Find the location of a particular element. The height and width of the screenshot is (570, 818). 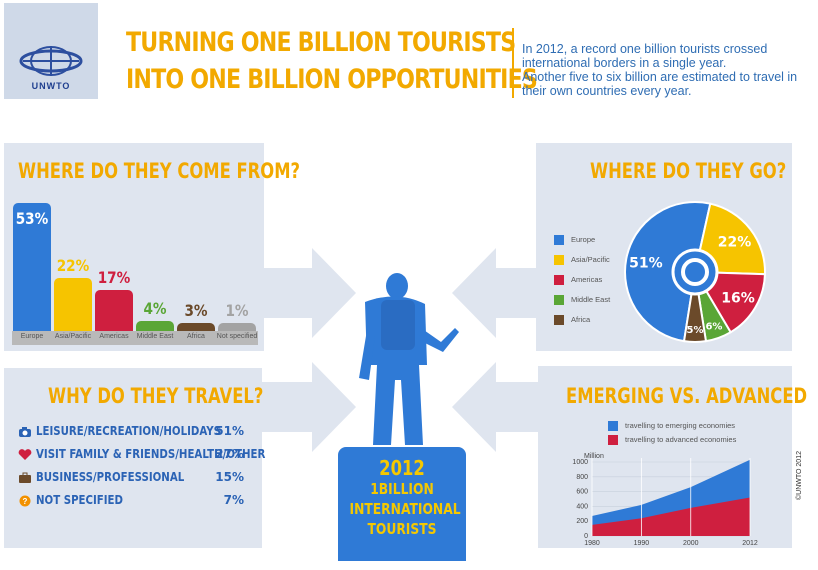

legend-item: Asia/Pacific is located at coordinates (604, 260).